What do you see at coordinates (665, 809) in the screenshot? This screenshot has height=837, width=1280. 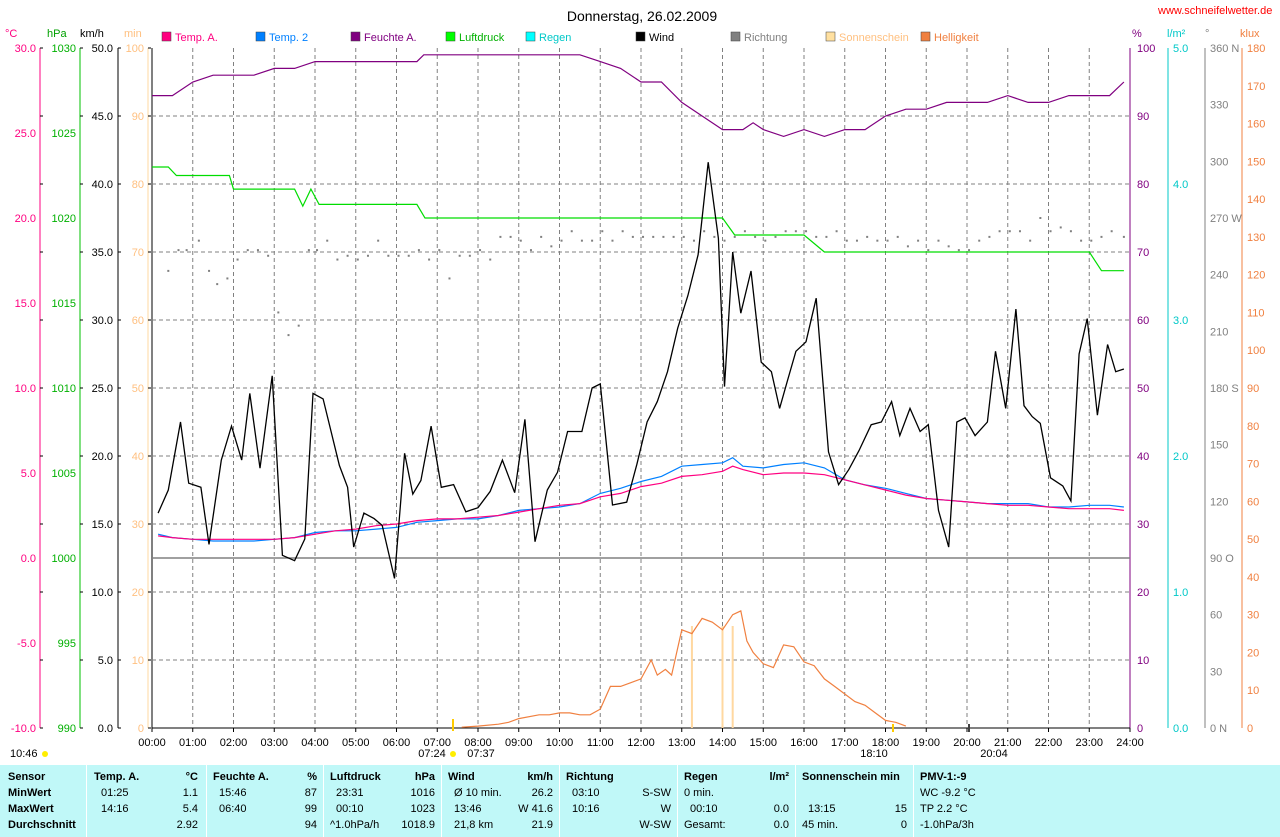 I see `stats-direction-max: W` at bounding box center [665, 809].